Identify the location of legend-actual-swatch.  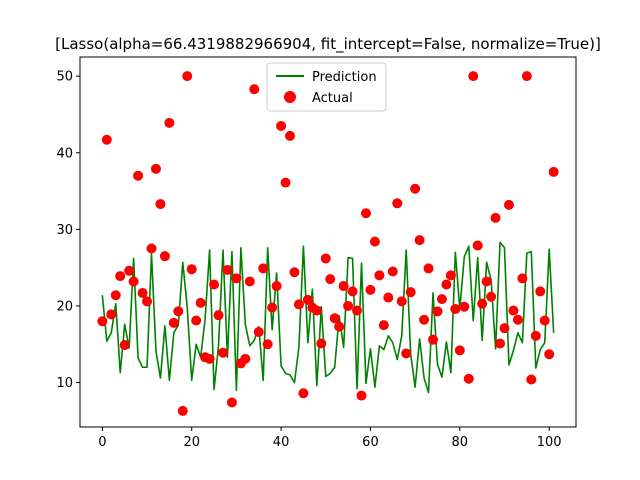
(290, 97).